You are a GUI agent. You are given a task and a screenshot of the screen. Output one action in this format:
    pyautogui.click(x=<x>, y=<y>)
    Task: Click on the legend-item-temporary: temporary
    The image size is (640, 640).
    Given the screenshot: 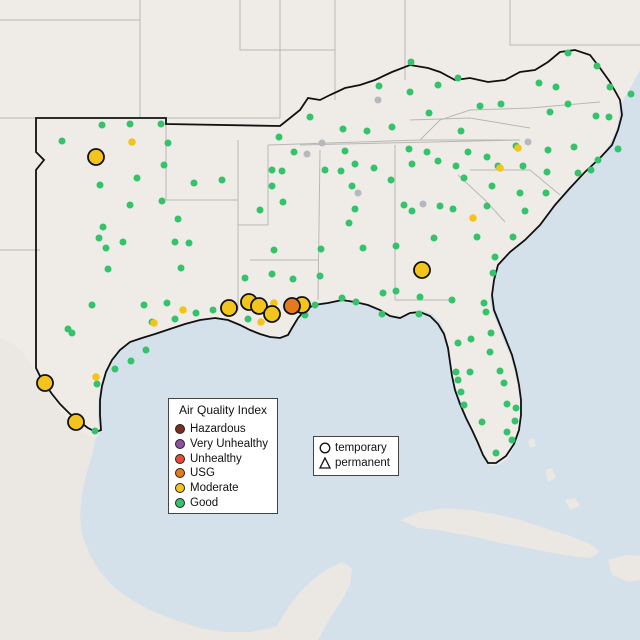 What is the action you would take?
    pyautogui.click(x=358, y=448)
    